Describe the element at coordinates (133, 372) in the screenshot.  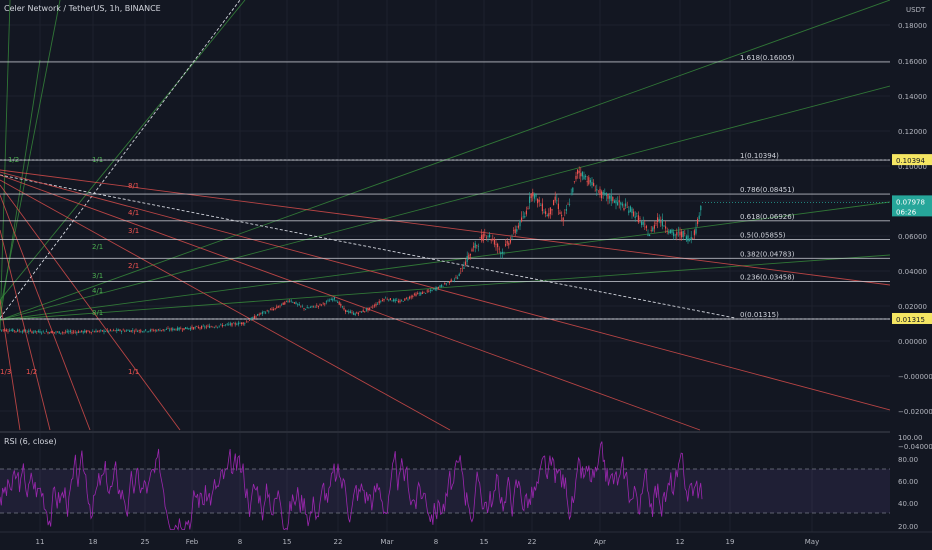
I see `gann-label-red: 1/1` at that location.